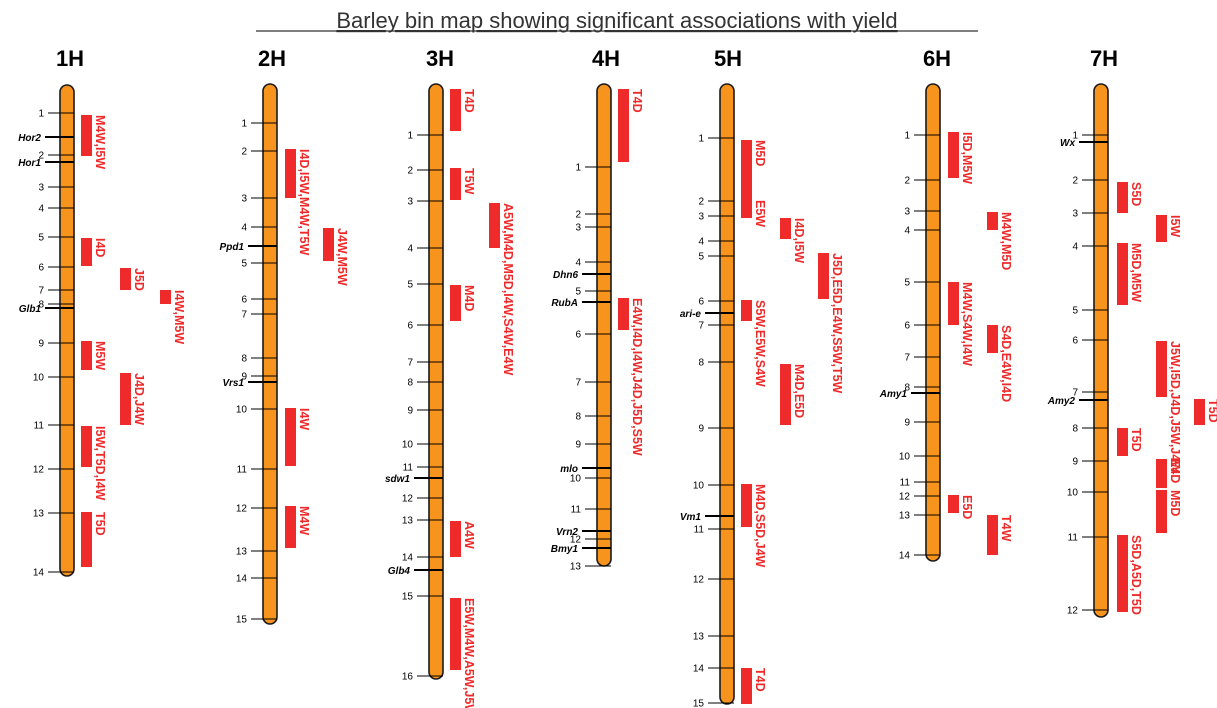 The width and height of the screenshot is (1217, 708). Describe the element at coordinates (304, 520) in the screenshot. I see `association-label: M4W` at that location.